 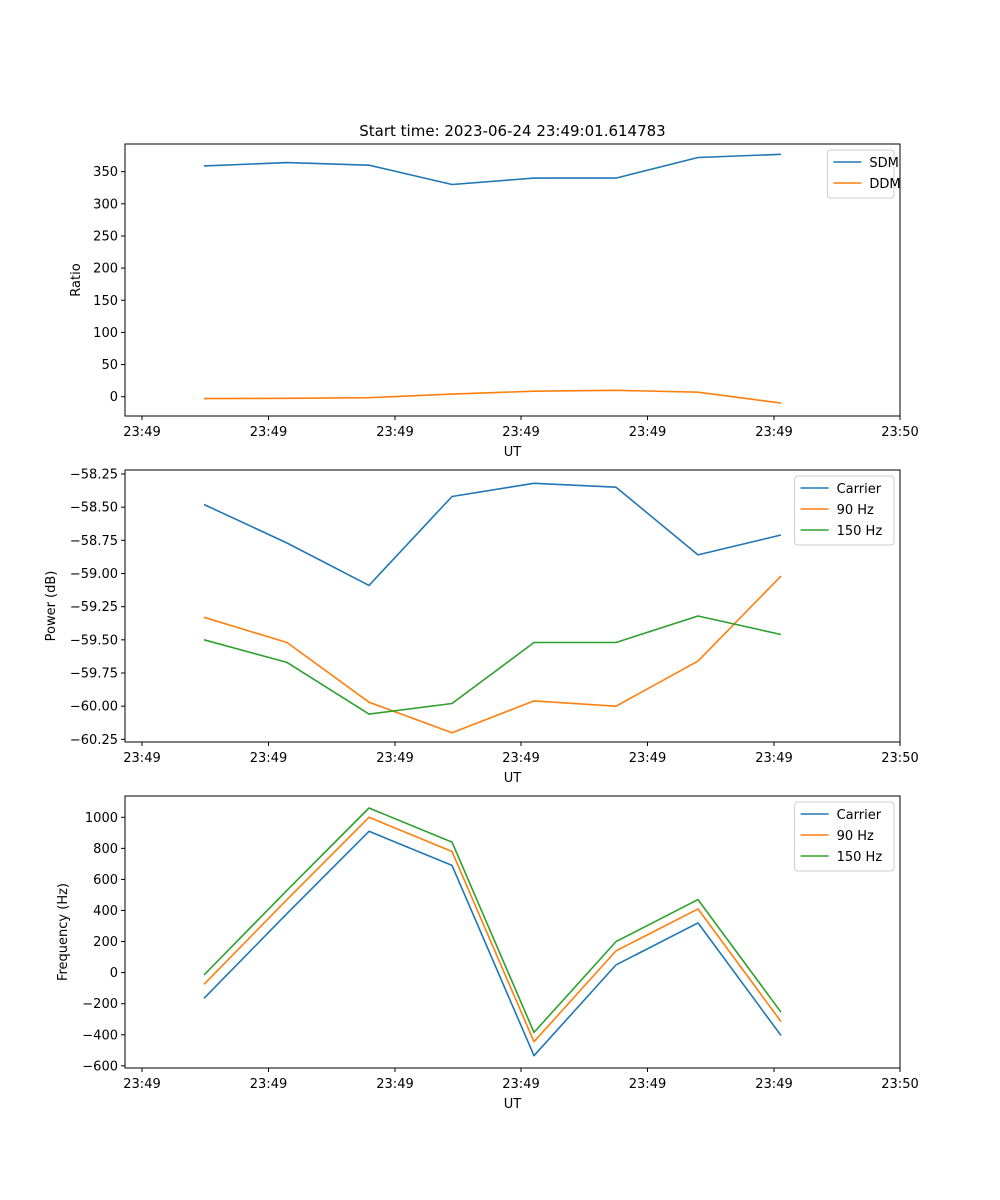 What do you see at coordinates (94, 541) in the screenshot?
I see `y-tick-label: −58.75` at bounding box center [94, 541].